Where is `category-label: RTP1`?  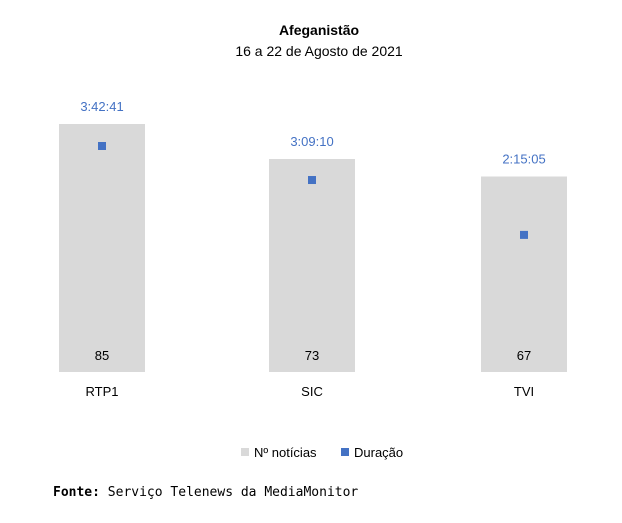
category-label: RTP1 is located at coordinates (102, 391).